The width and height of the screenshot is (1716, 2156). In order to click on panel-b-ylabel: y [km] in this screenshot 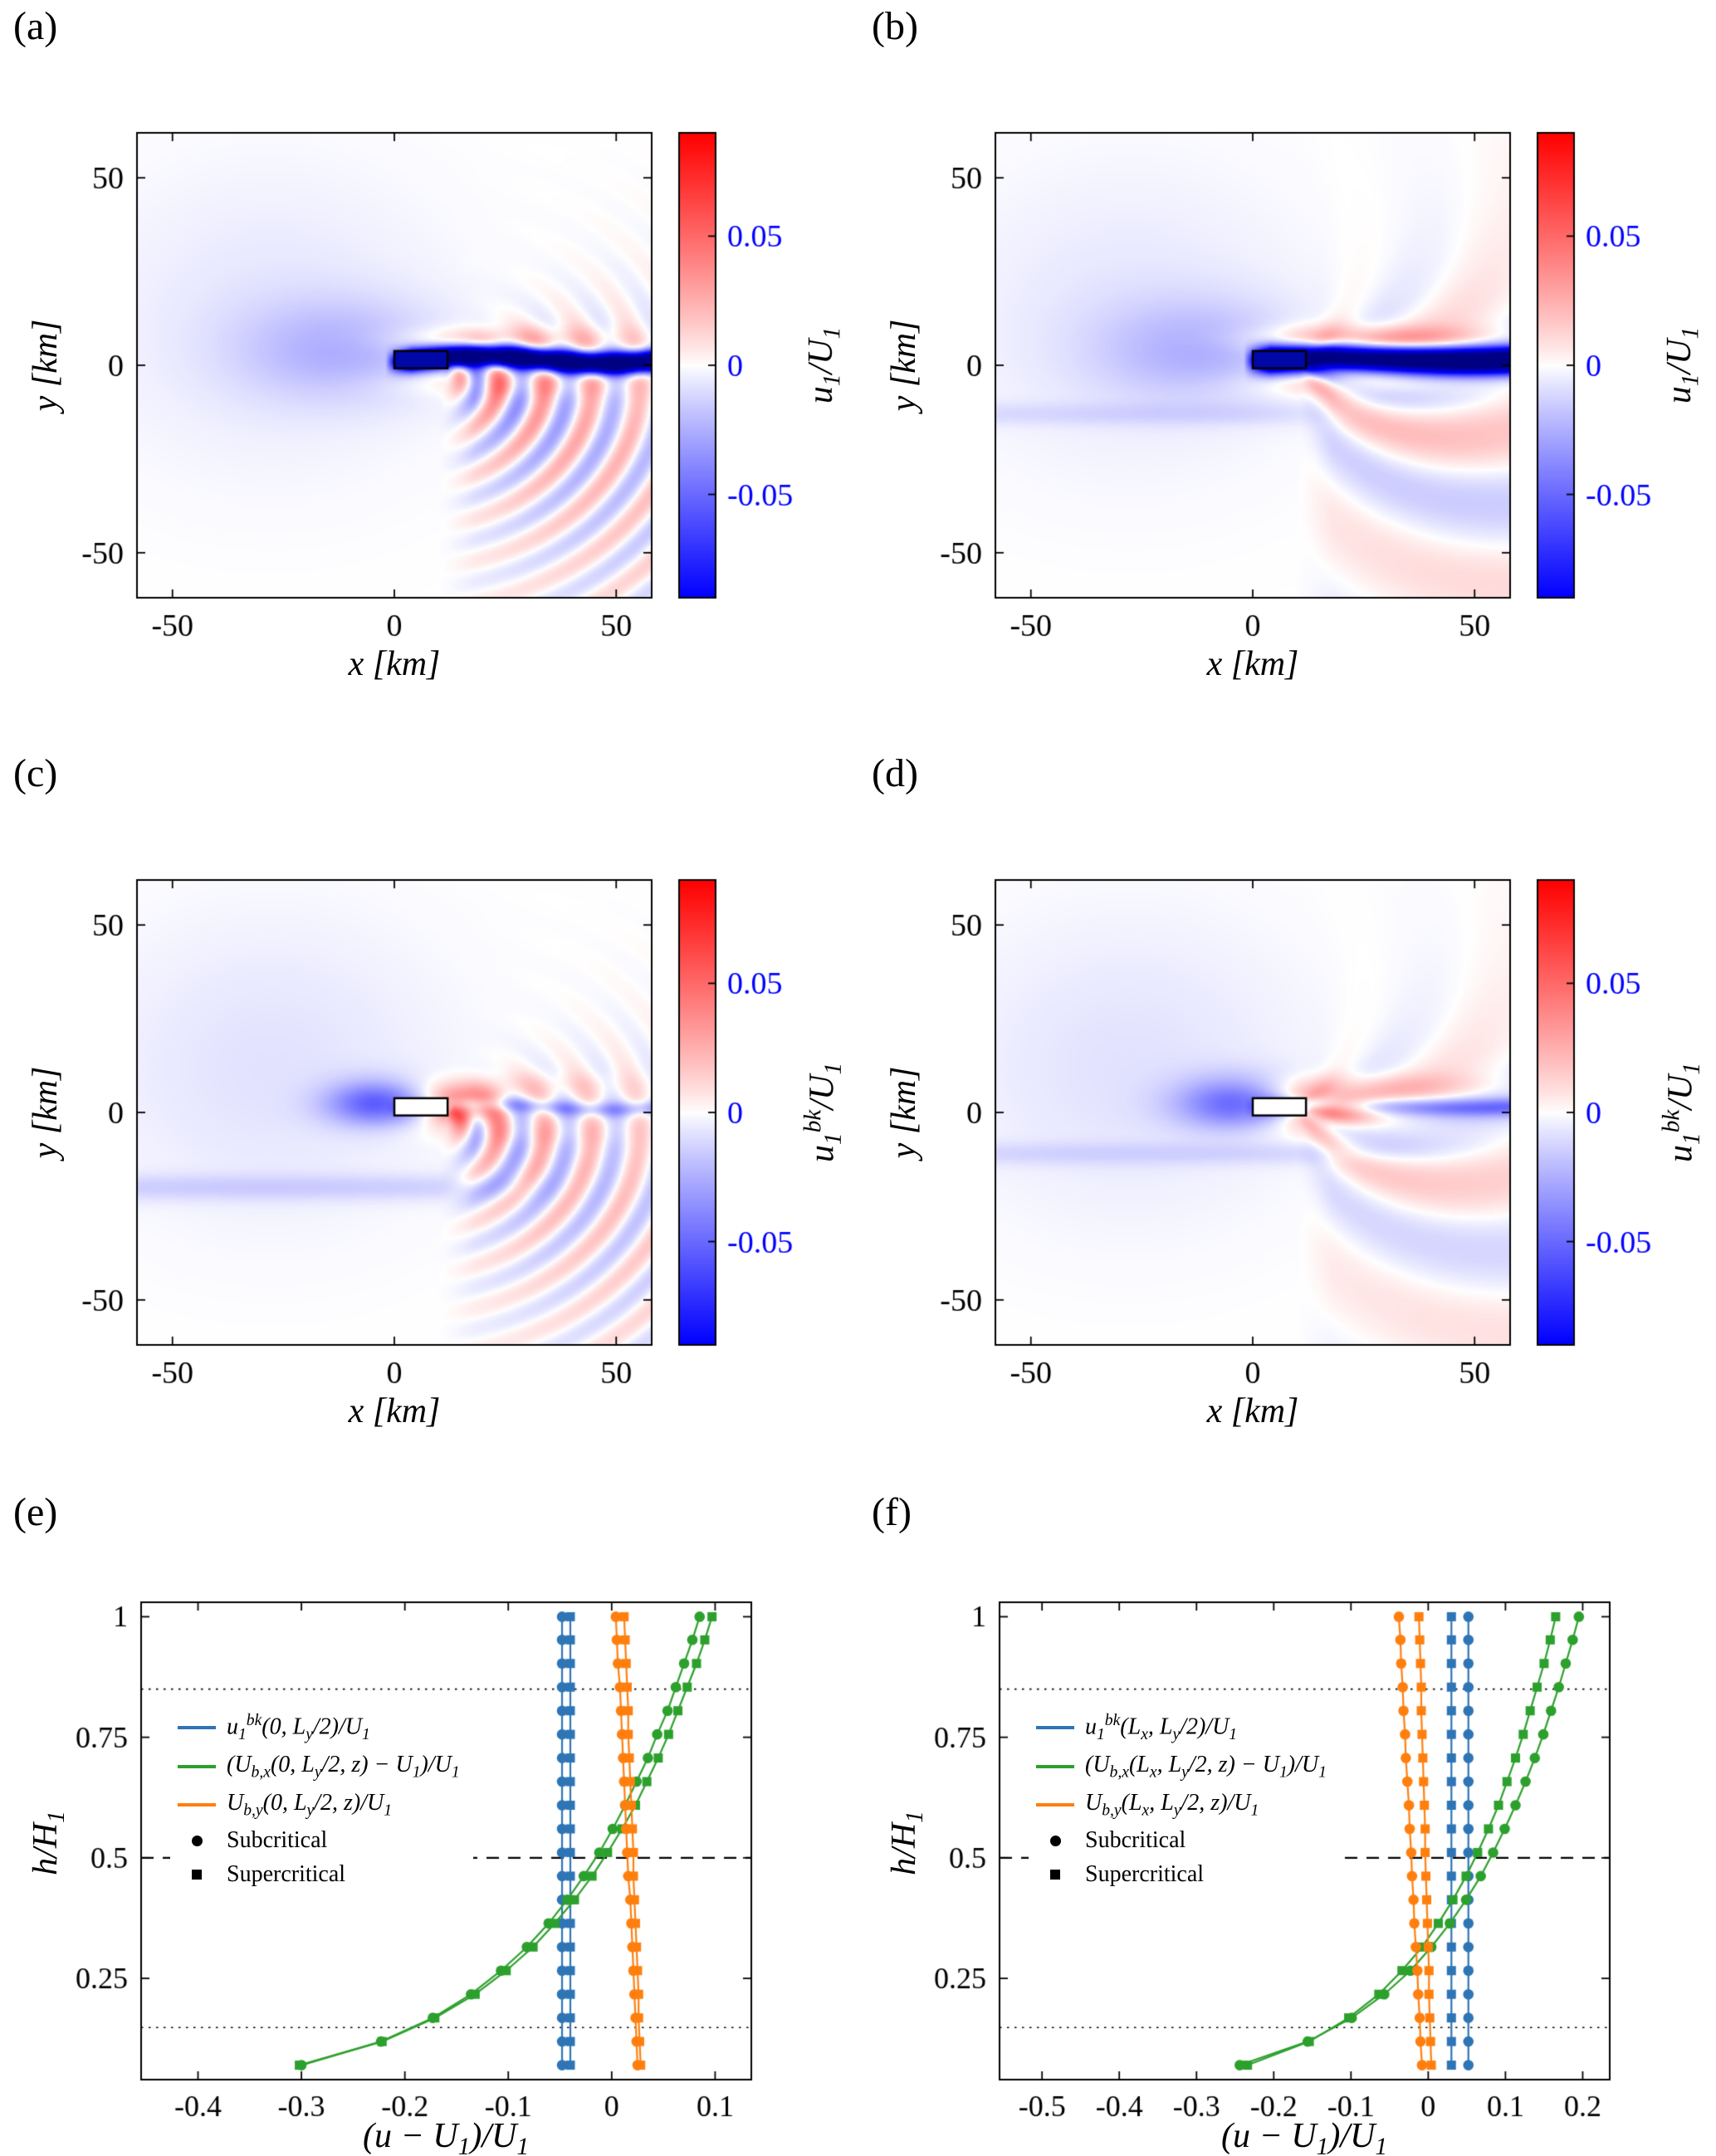, I will do `click(904, 365)`.